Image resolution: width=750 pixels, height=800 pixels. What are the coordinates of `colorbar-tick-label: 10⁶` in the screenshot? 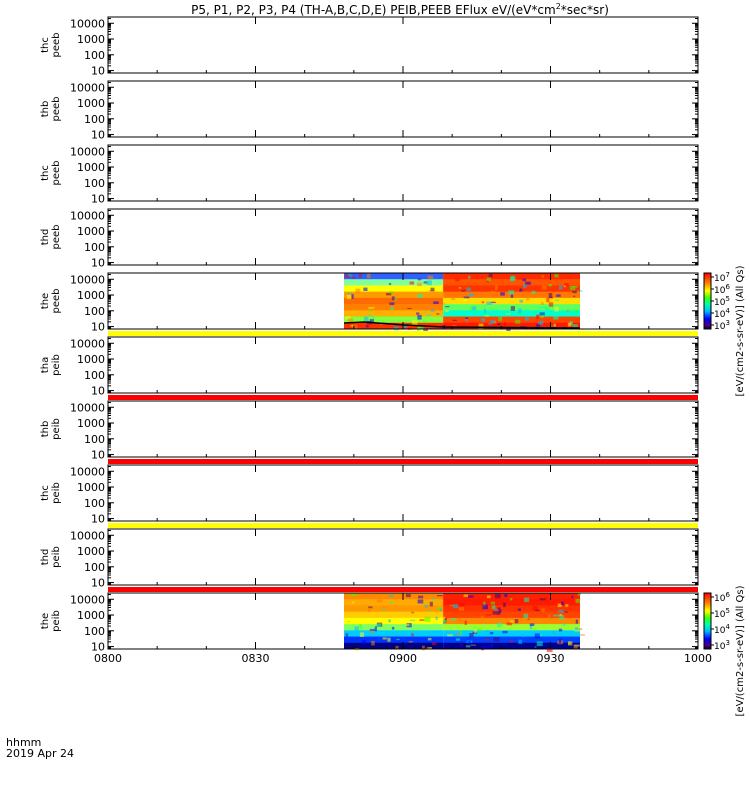 It's located at (722, 289).